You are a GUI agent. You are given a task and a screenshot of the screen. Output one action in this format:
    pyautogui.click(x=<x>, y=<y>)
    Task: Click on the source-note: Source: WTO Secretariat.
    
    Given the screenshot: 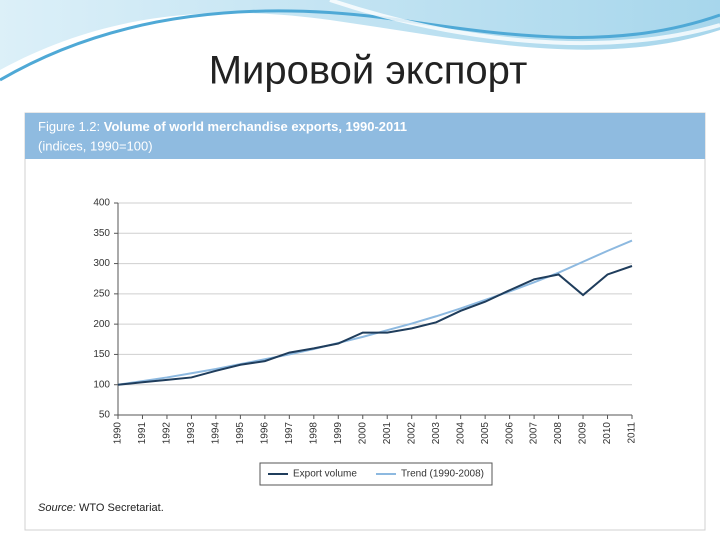 What is the action you would take?
    pyautogui.click(x=101, y=508)
    